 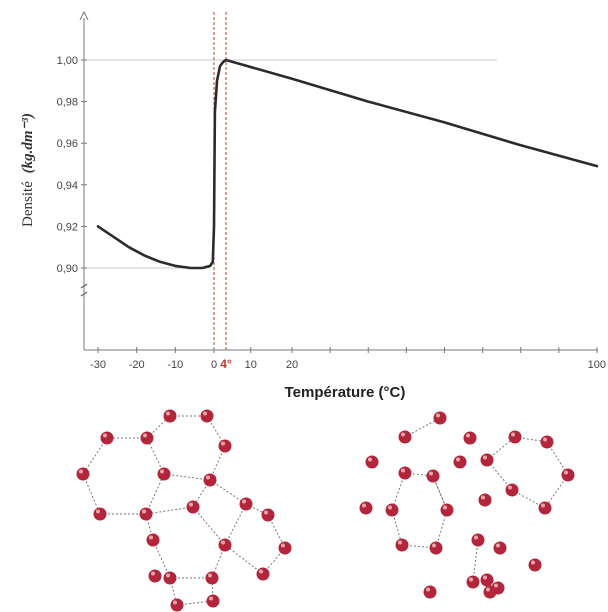 I want to click on x-tick-label: 4°, so click(x=226, y=364).